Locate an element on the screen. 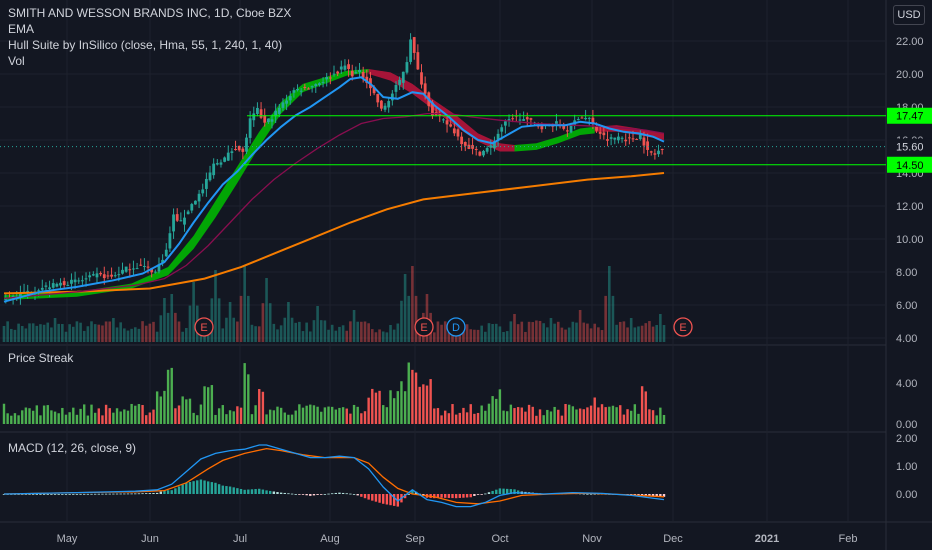  price-tick-label: 10.00 is located at coordinates (910, 240).